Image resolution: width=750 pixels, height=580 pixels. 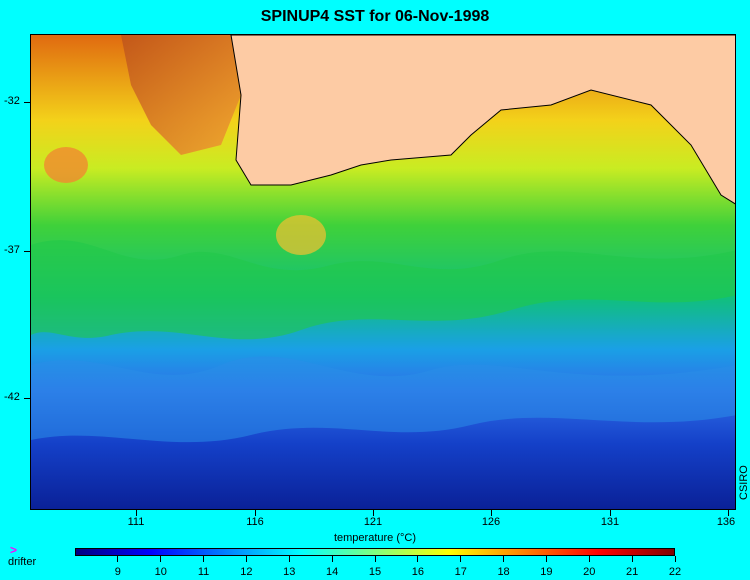 I want to click on colorbar-tick-label: 20, so click(x=589, y=572).